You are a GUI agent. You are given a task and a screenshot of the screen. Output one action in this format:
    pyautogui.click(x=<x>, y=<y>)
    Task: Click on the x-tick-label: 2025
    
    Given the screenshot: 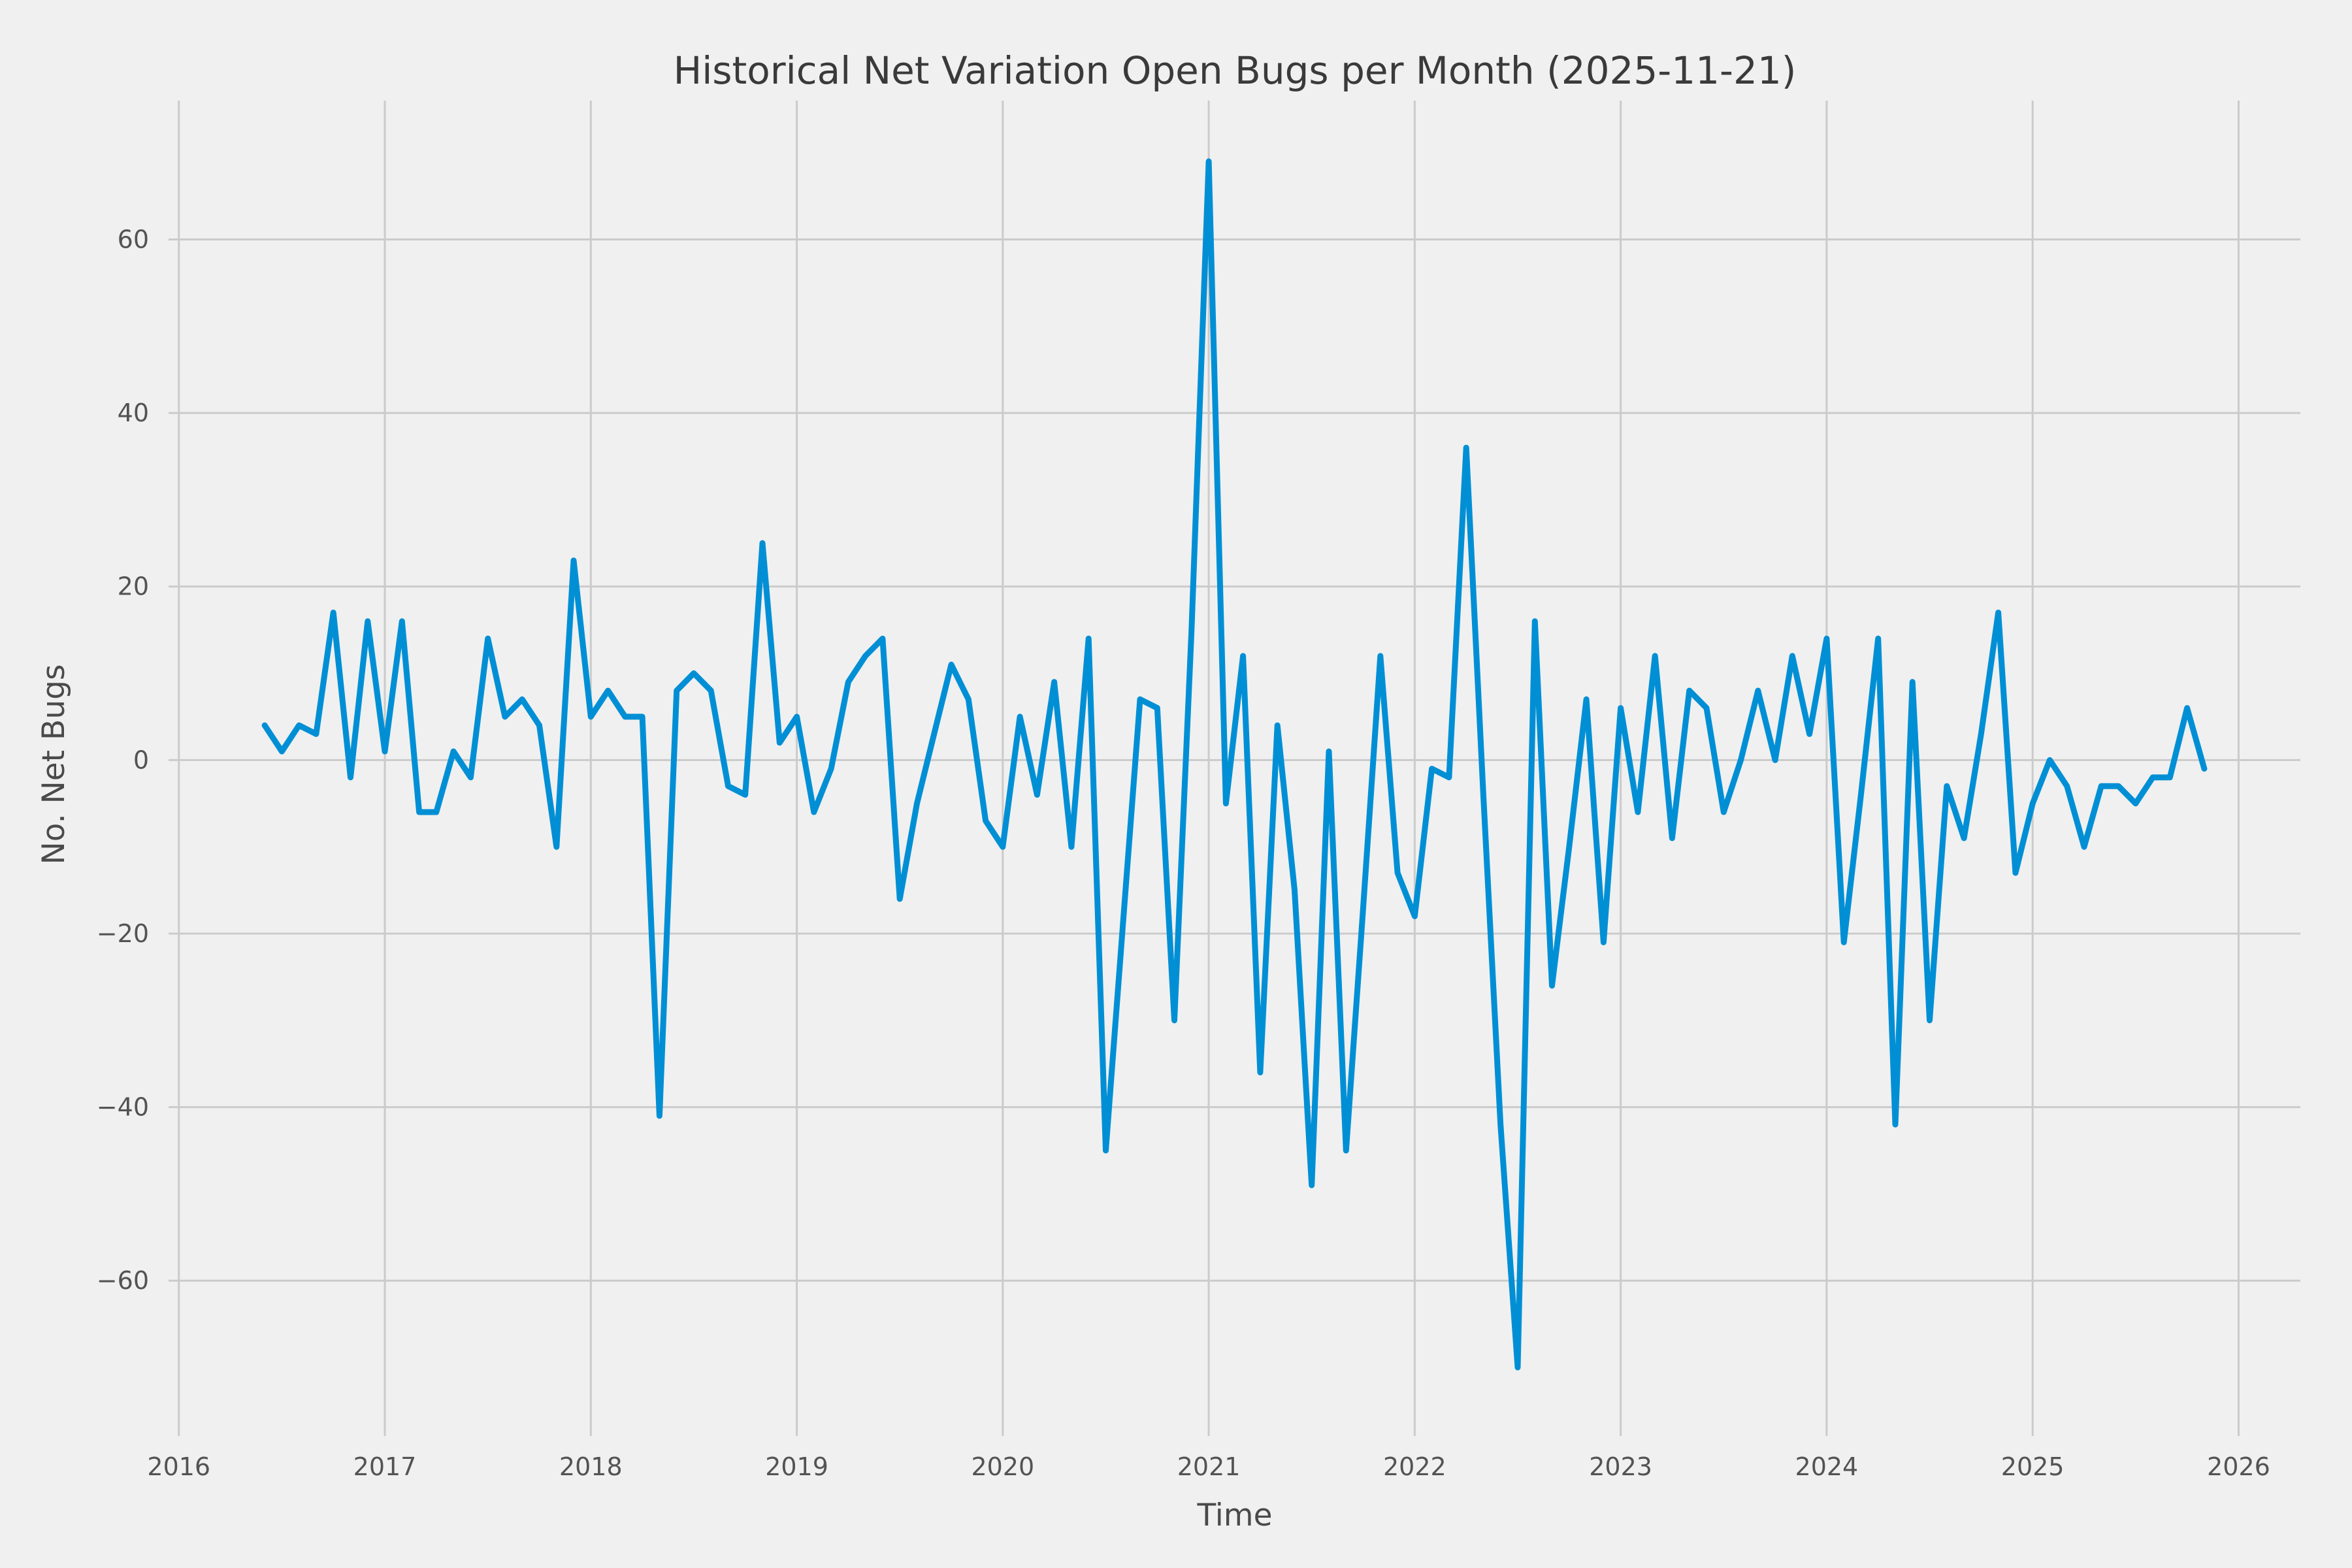 What is the action you would take?
    pyautogui.click(x=2033, y=1466)
    